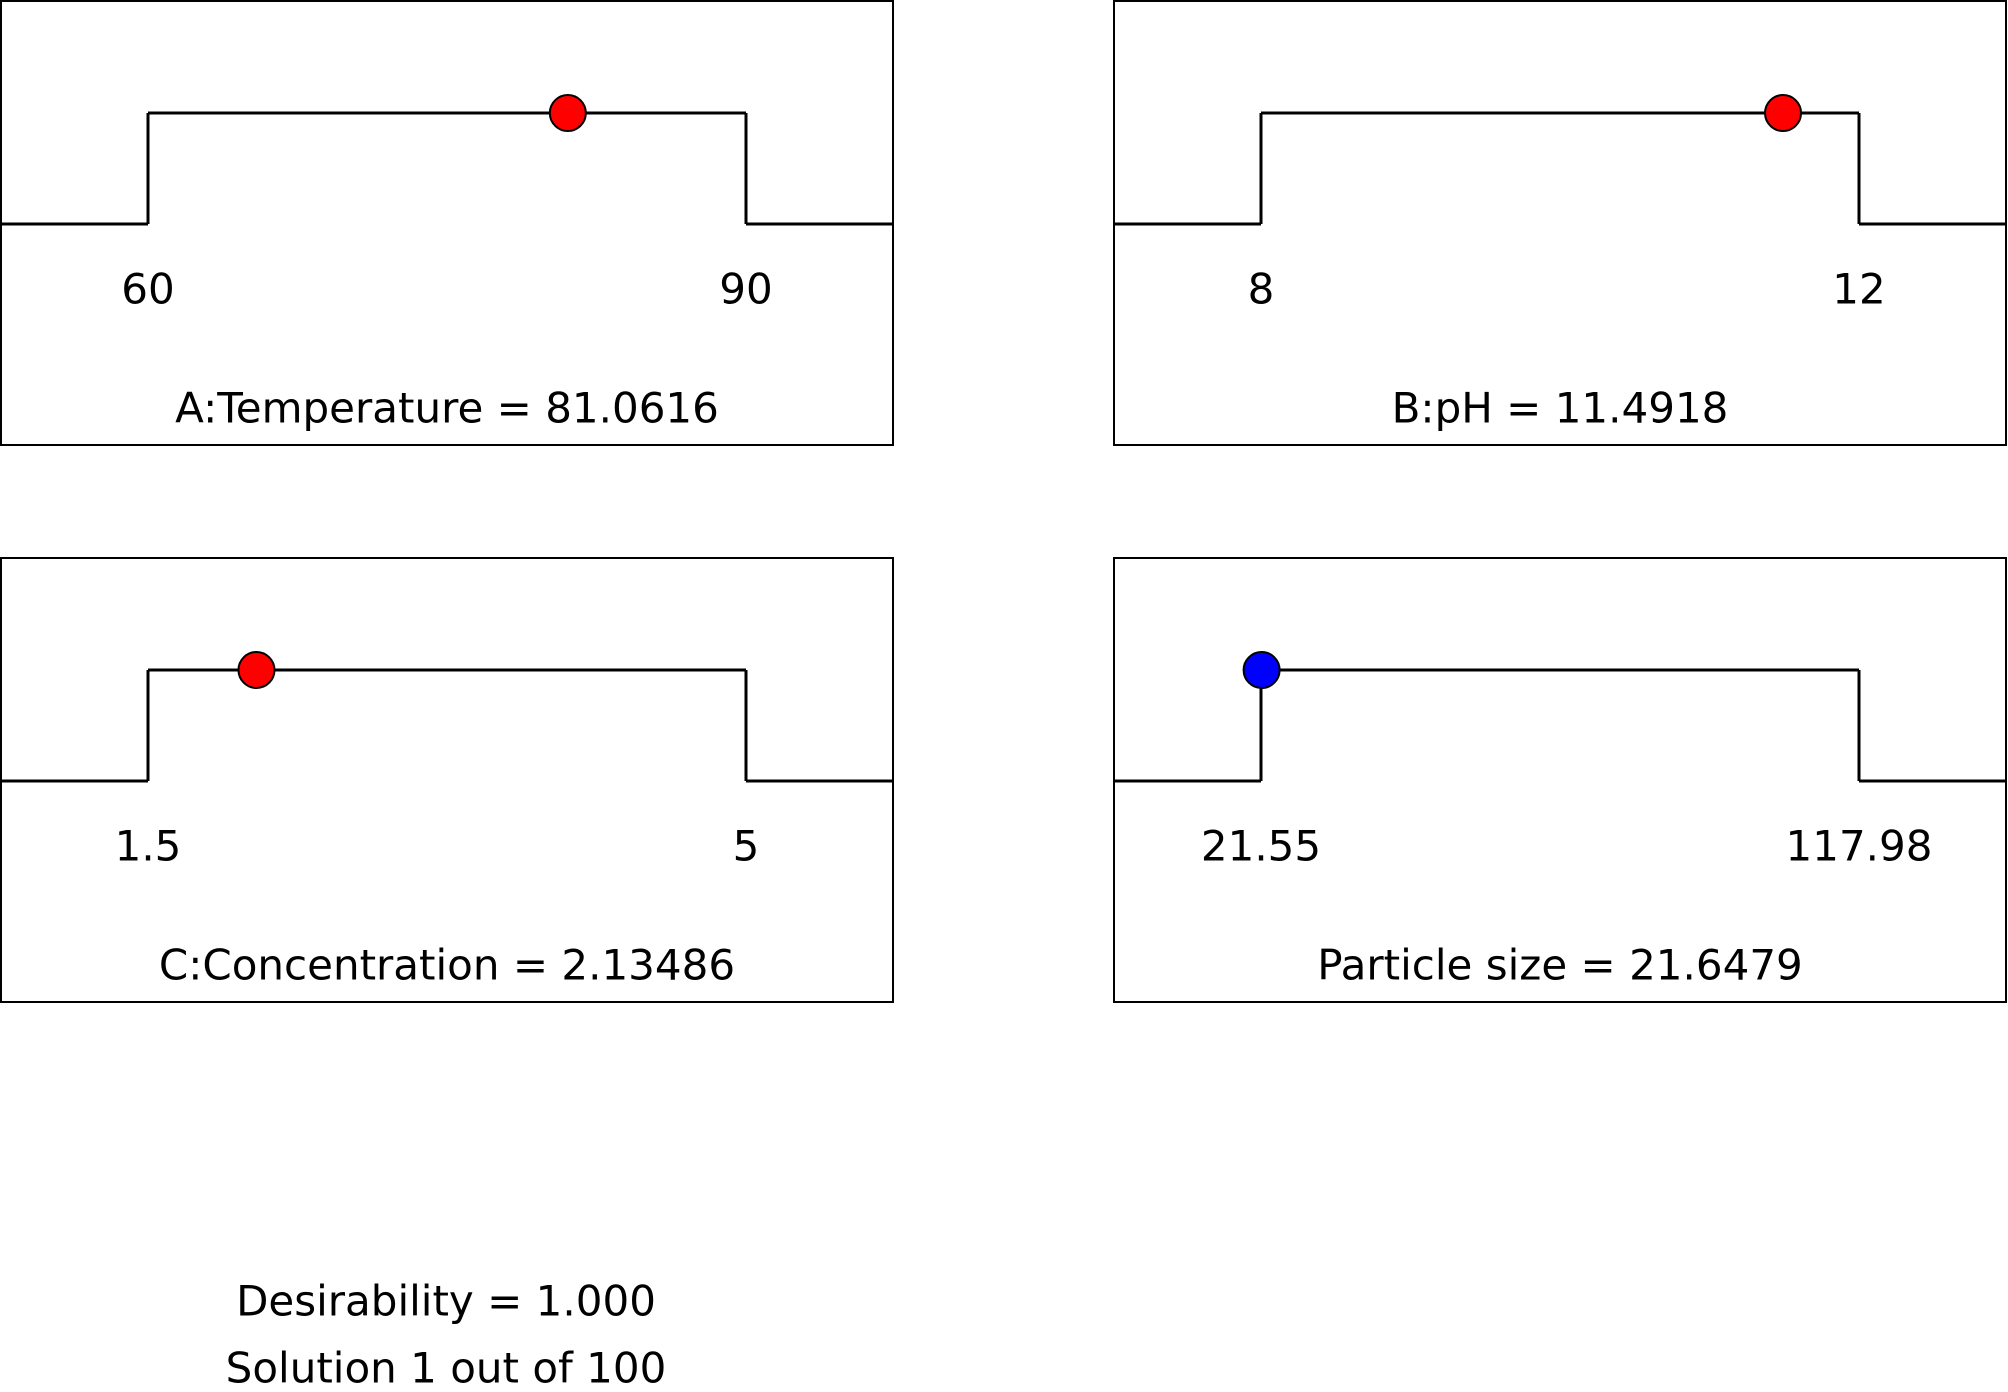 This screenshot has width=2008, height=1392. Describe the element at coordinates (1858, 289) in the screenshot. I see `tick-label: 12` at that location.